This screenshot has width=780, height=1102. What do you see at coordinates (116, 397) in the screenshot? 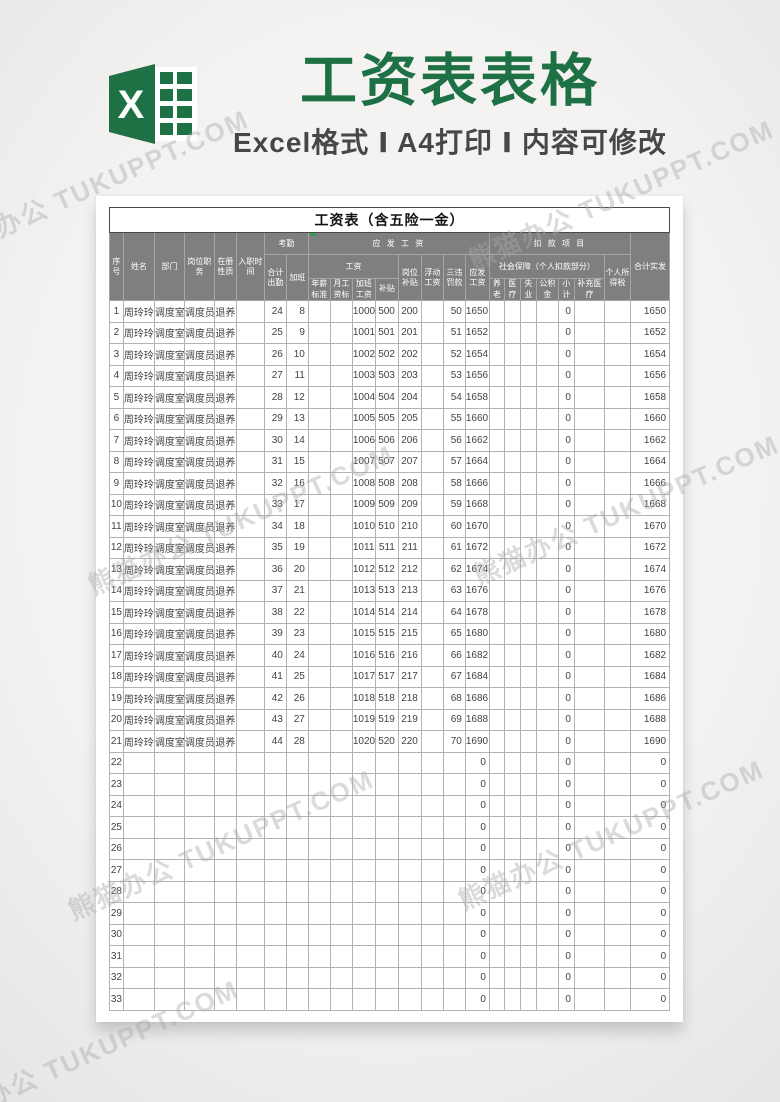
I see `cell: 5` at bounding box center [116, 397].